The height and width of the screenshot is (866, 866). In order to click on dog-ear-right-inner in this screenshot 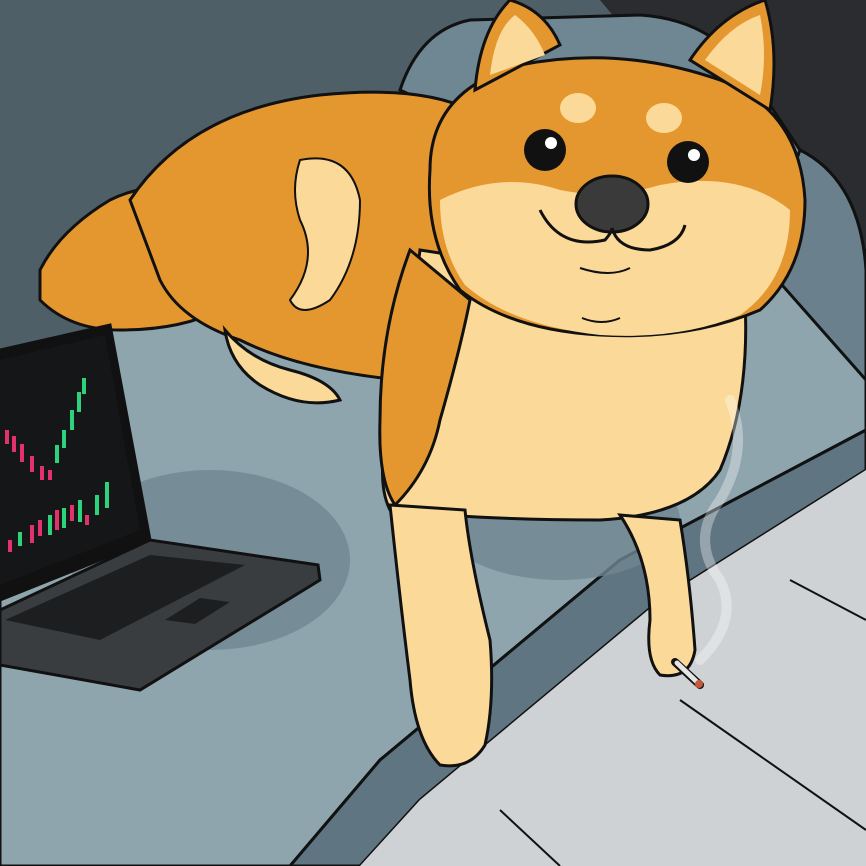, I will do `click(734, 55)`.